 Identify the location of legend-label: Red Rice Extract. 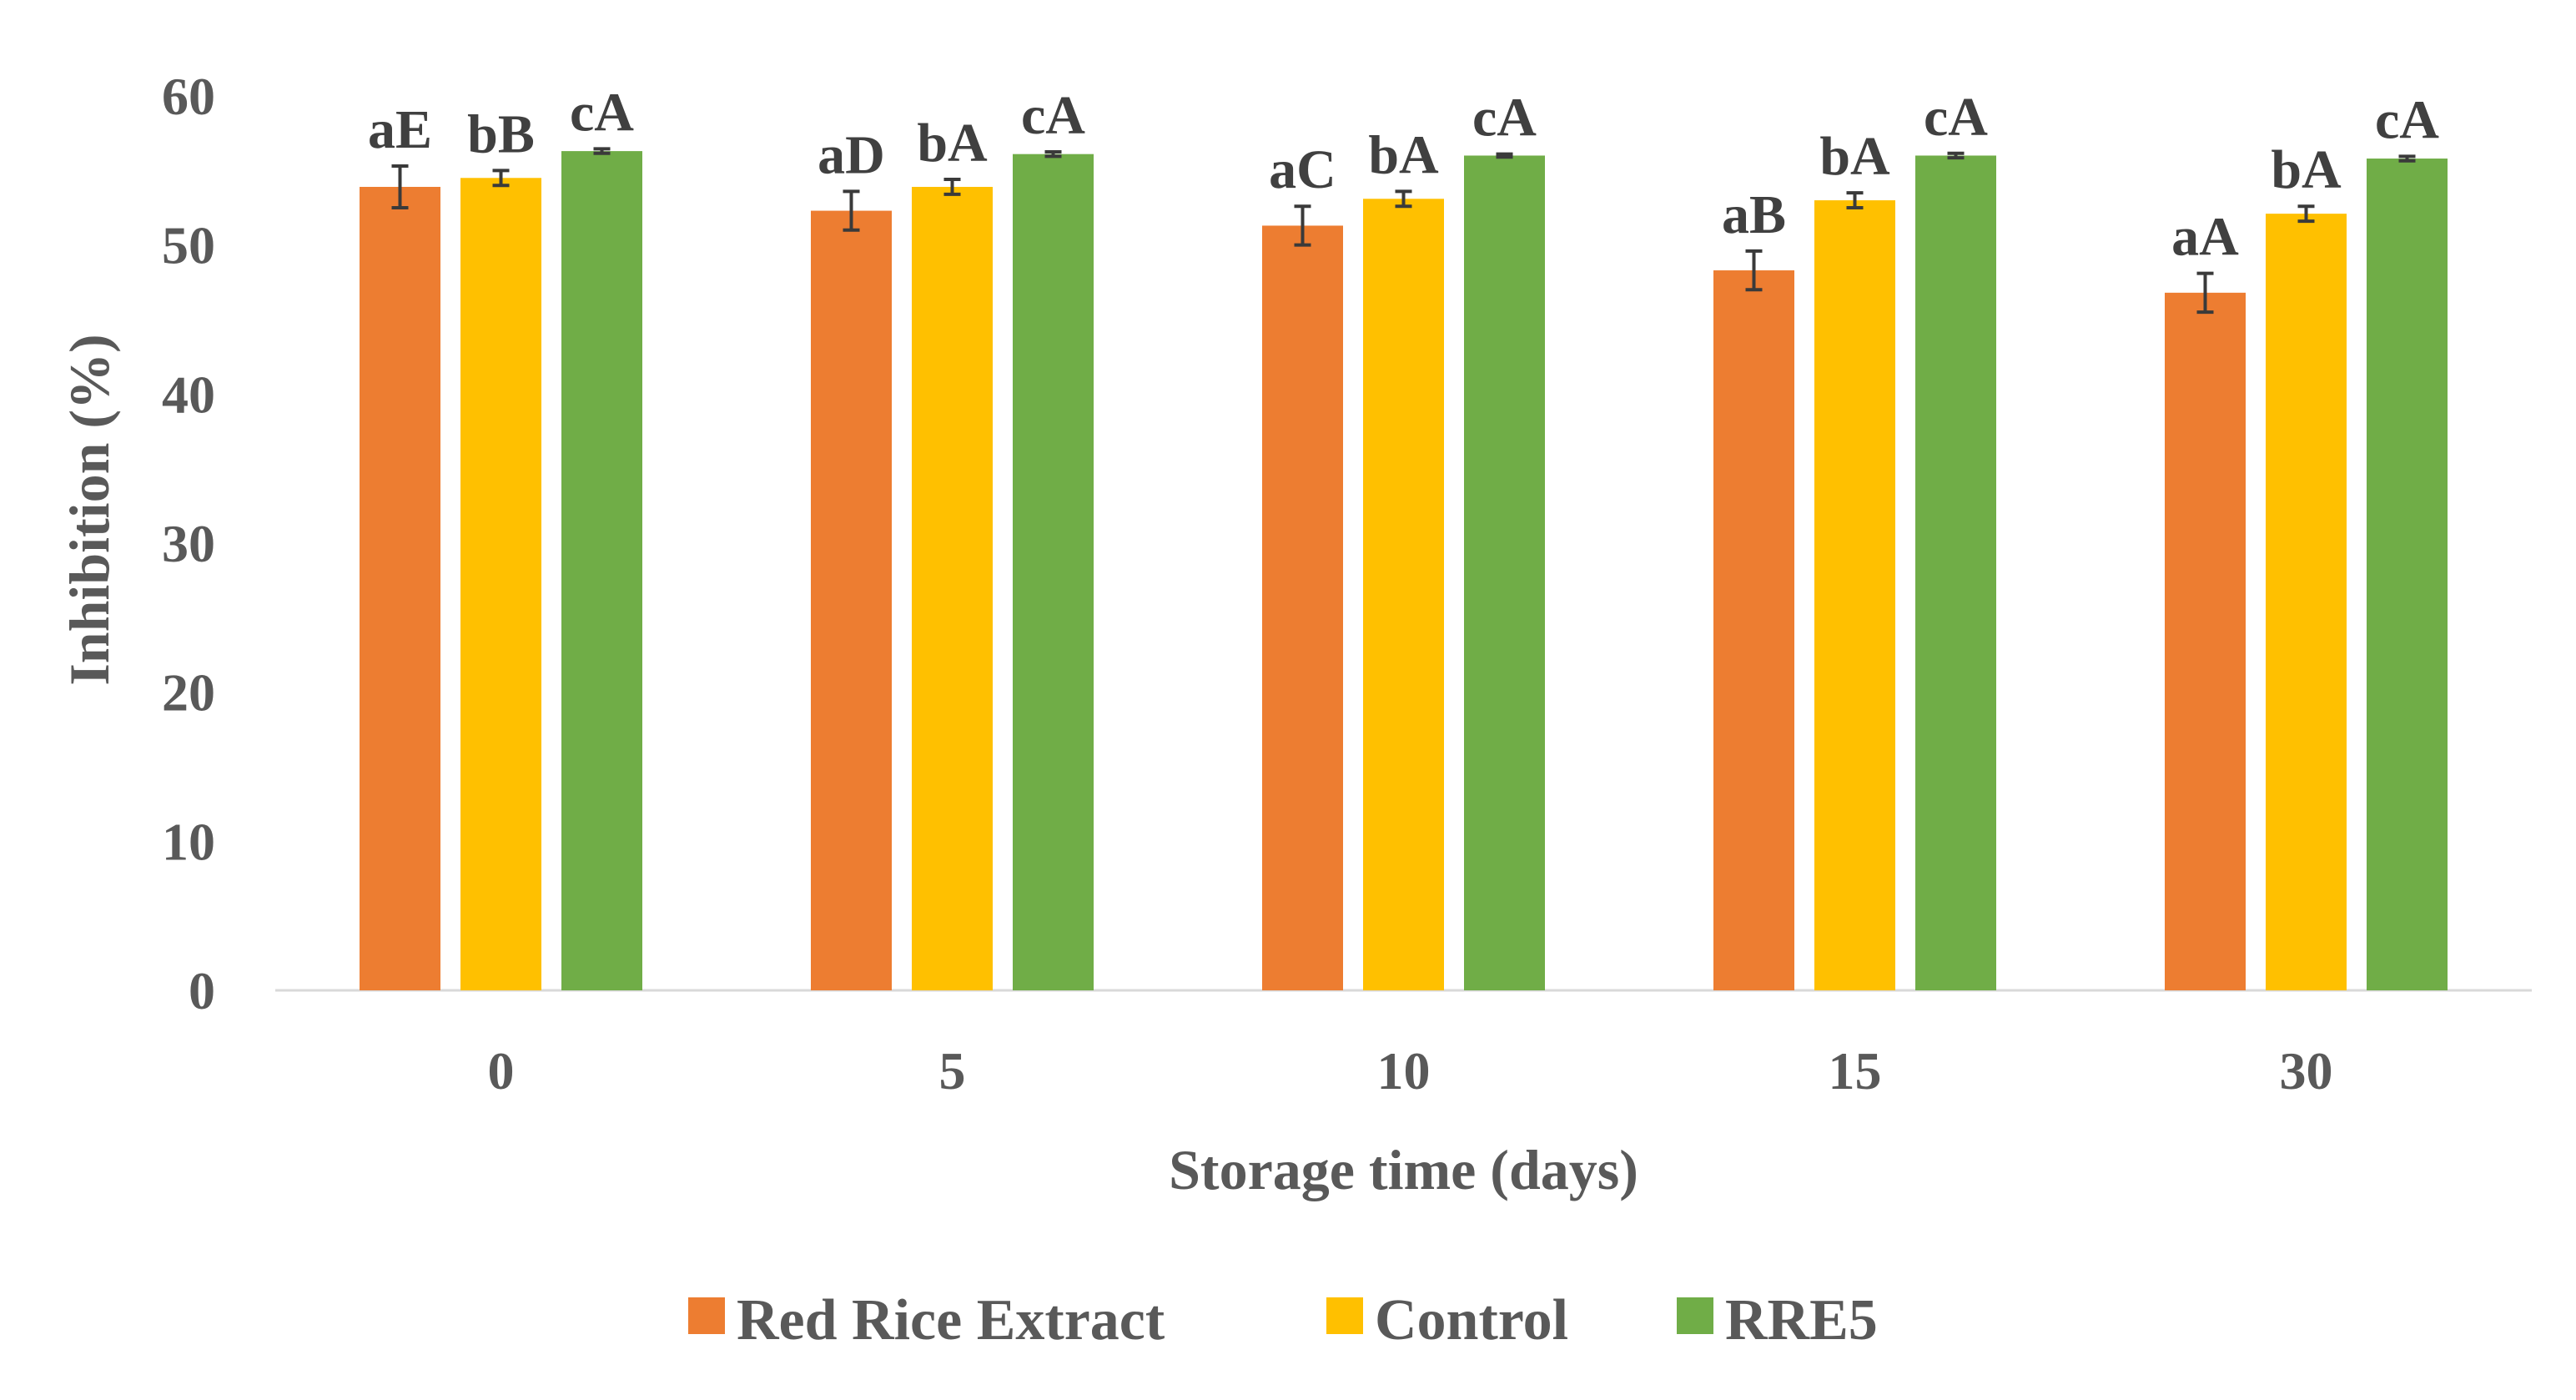
(951, 1320).